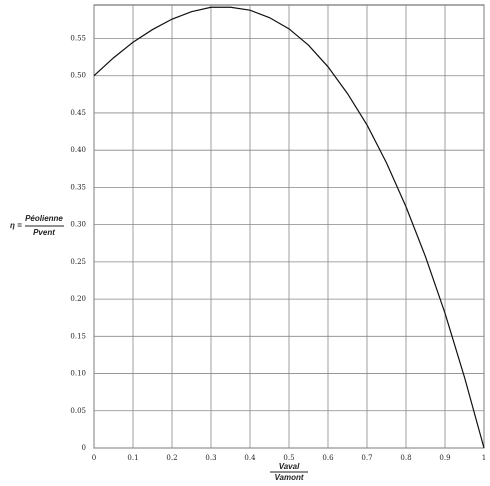  I want to click on x-tick-label: 0.6, so click(328, 458).